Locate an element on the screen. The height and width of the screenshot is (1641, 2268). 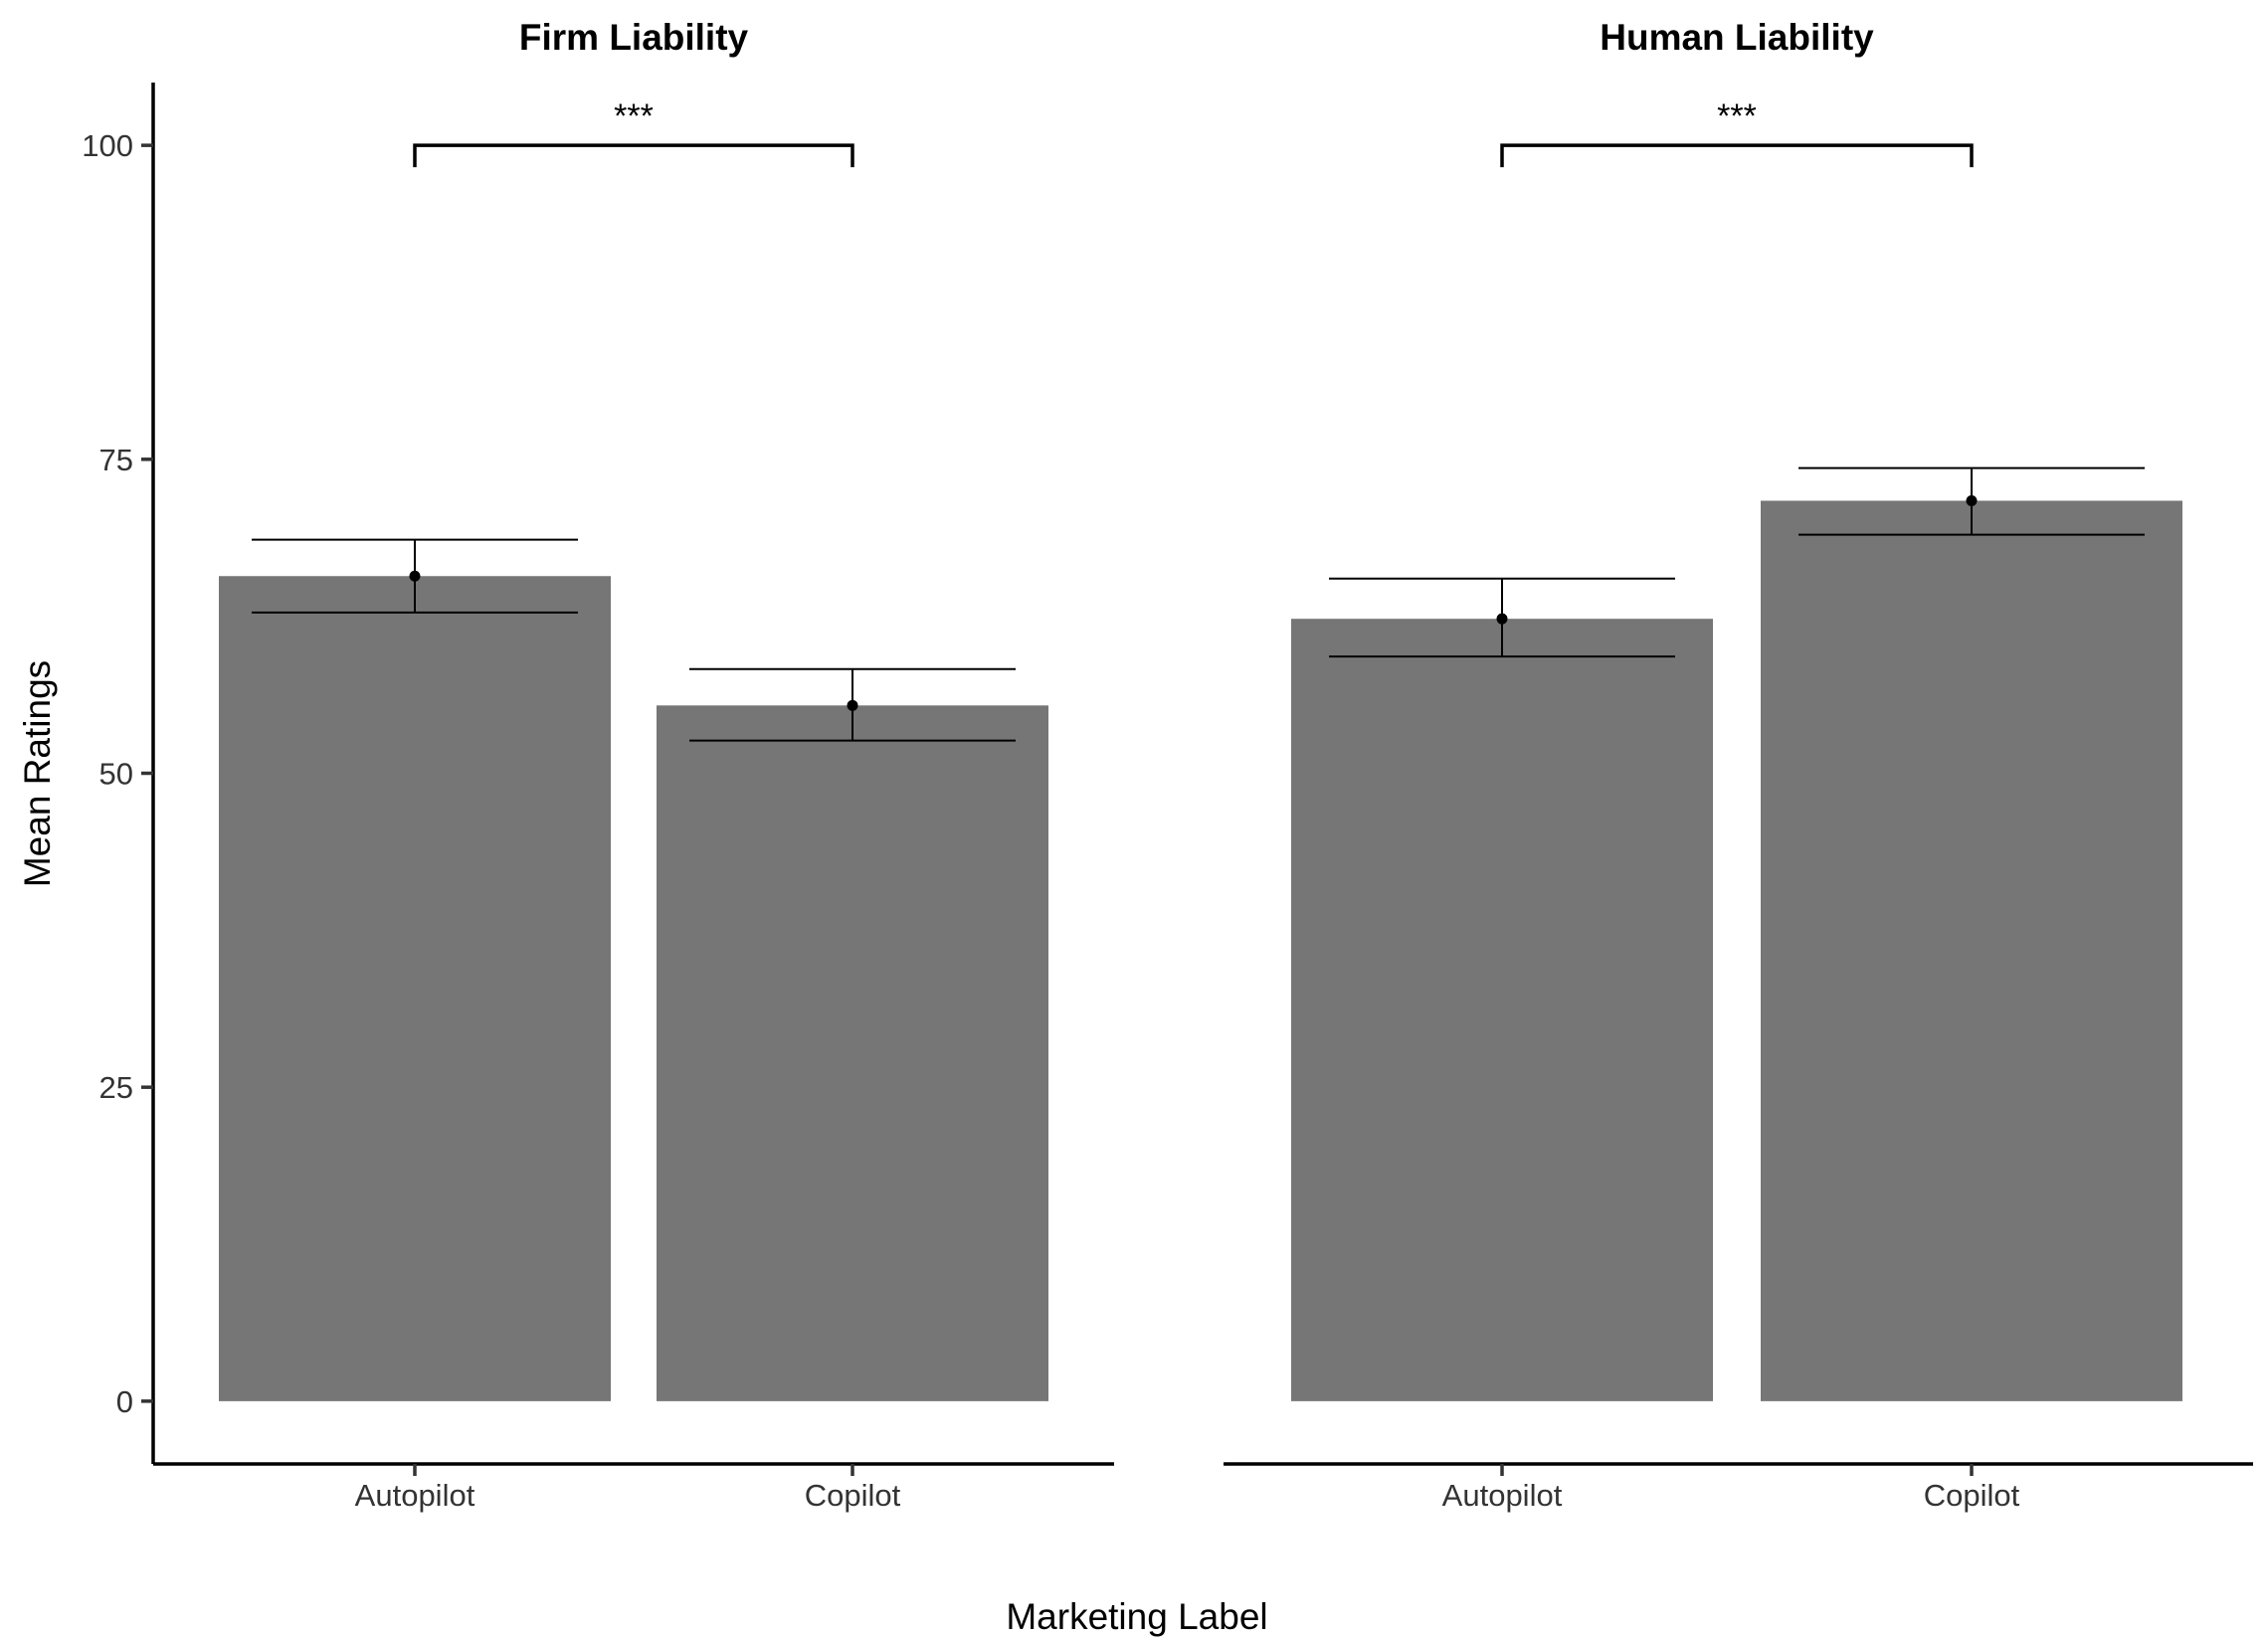
y-tick-label: 100 is located at coordinates (107, 145).